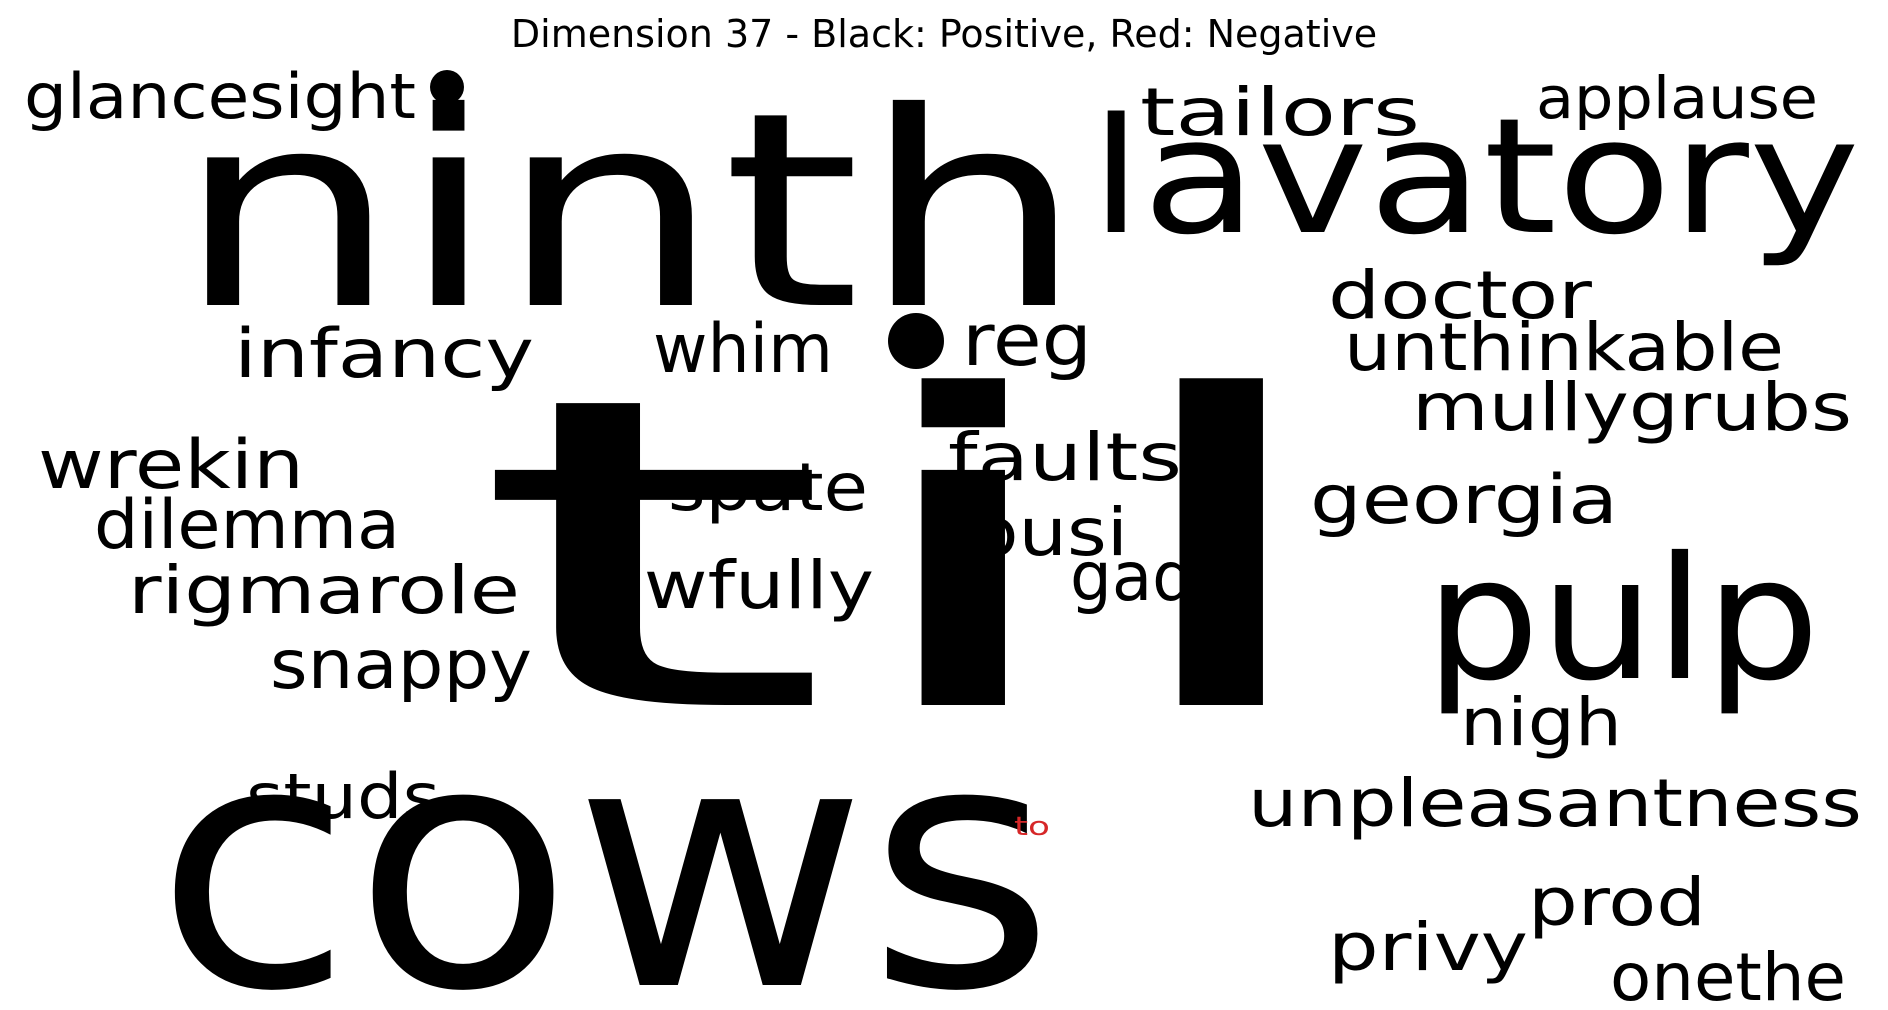 The image size is (1888, 1010). What do you see at coordinates (1032, 827) in the screenshot?
I see `word-to: to` at bounding box center [1032, 827].